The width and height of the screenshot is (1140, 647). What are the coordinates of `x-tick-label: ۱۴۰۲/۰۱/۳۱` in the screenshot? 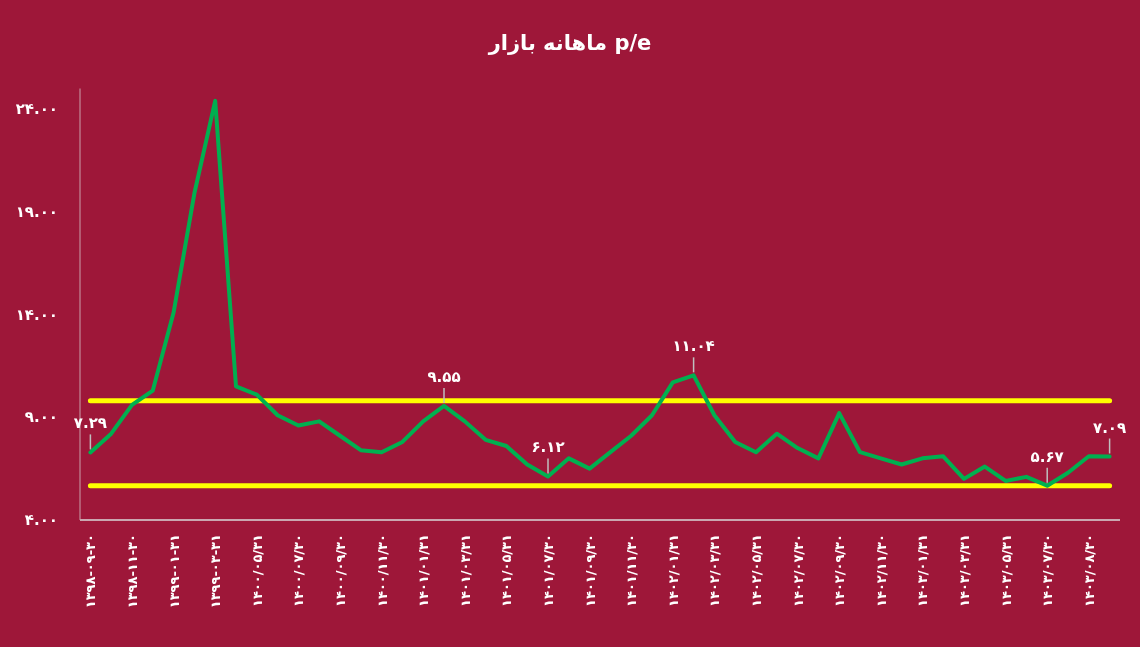 It's located at (673, 570).